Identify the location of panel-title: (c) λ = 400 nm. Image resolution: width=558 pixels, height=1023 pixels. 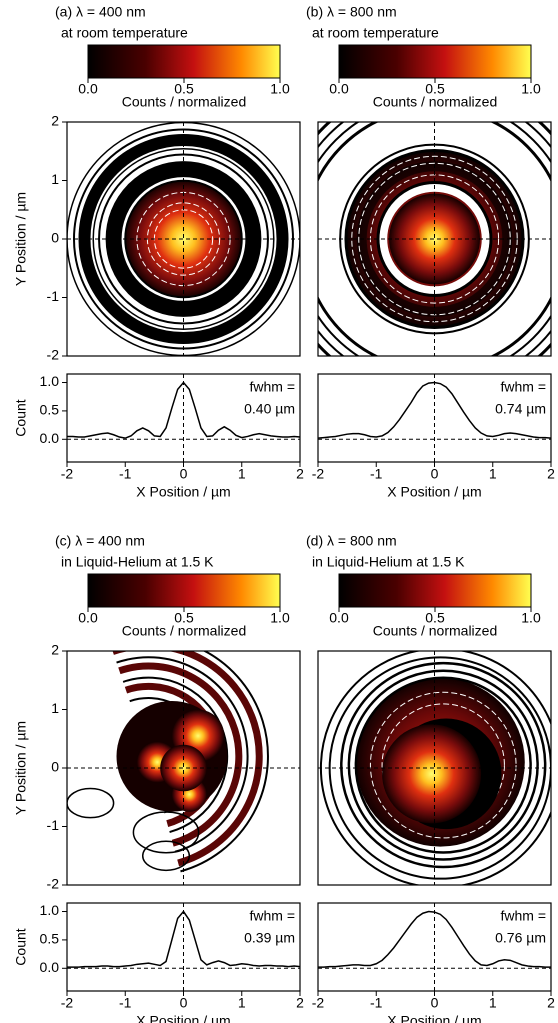
(100, 541).